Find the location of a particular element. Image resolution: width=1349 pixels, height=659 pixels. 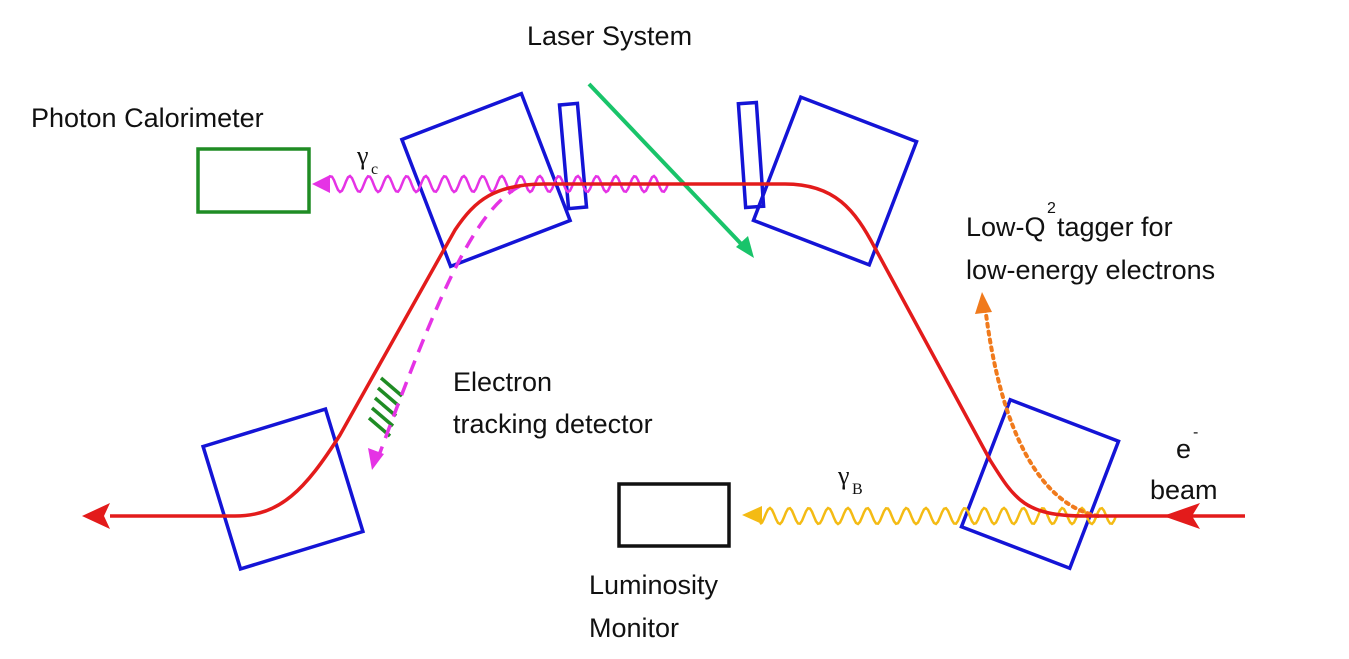

gamma-b-label: γ B is located at coordinates (850, 479).